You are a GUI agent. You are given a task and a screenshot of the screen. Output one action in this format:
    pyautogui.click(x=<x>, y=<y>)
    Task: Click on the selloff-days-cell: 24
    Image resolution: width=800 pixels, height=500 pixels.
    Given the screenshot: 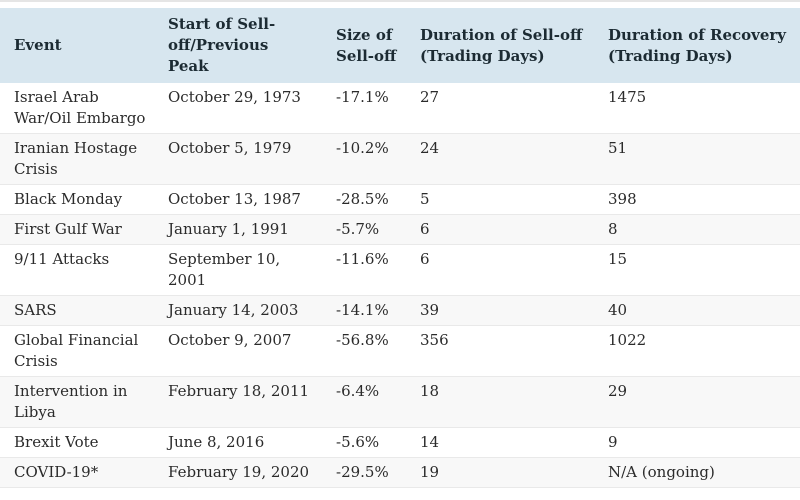 What is the action you would take?
    pyautogui.click(x=500, y=159)
    